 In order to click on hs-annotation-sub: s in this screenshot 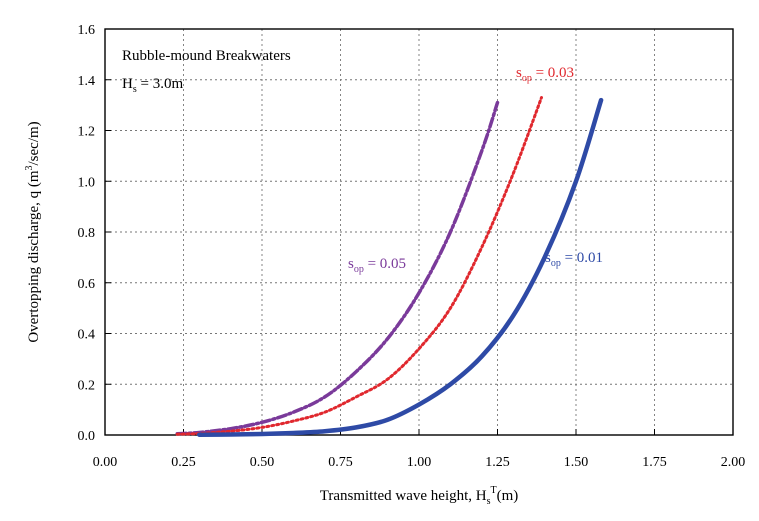, I will do `click(135, 89)`.